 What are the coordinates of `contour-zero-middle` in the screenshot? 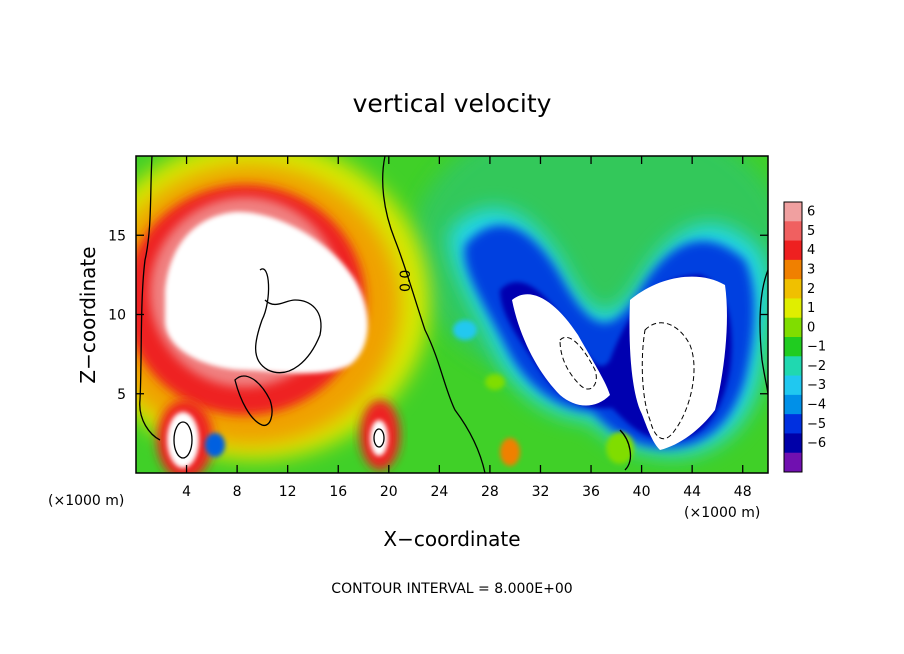 It's located at (434, 314).